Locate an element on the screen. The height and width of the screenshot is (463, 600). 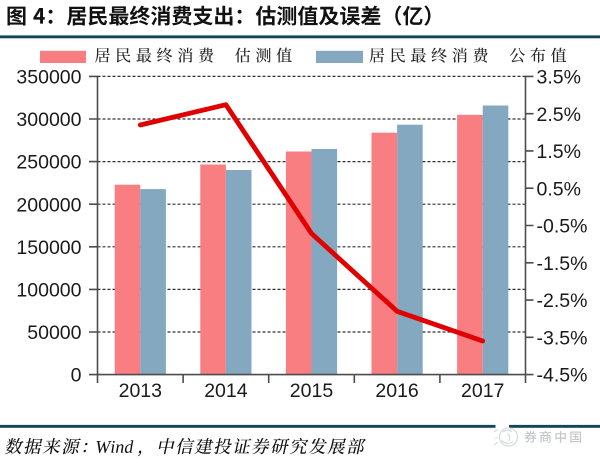
svg-text: 50000 is located at coordinates (54, 333).